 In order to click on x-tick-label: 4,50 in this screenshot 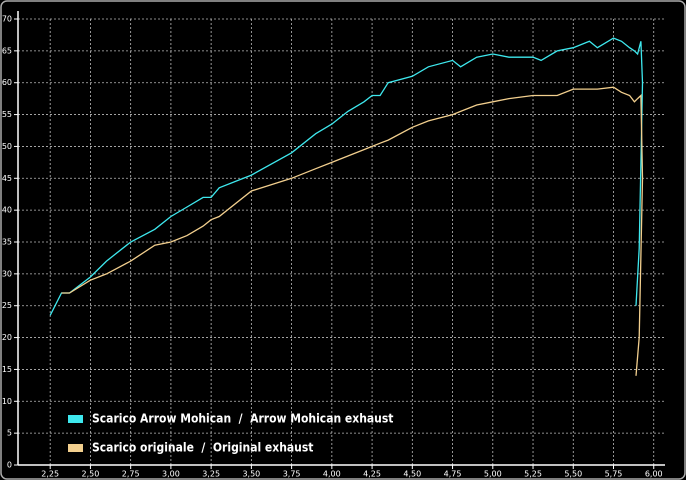, I will do `click(412, 474)`.